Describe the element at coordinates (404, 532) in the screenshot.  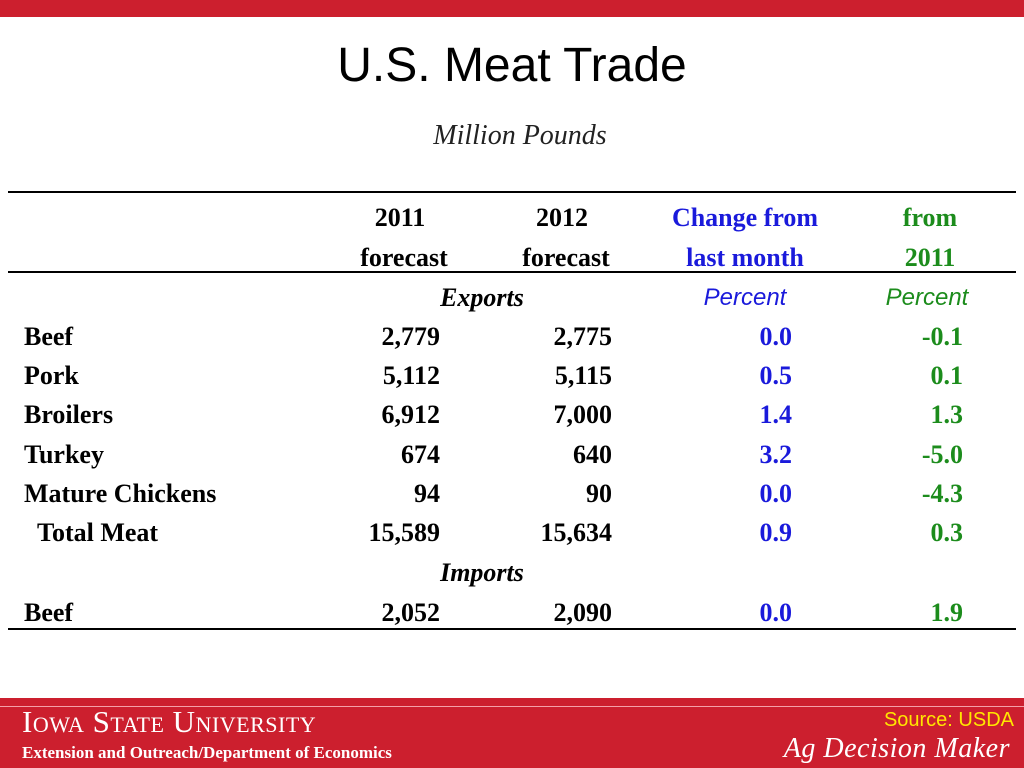
I see `value-2011: 15,589` at that location.